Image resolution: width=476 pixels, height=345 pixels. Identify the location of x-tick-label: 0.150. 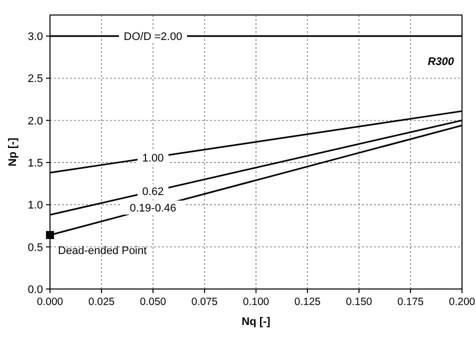
(359, 302).